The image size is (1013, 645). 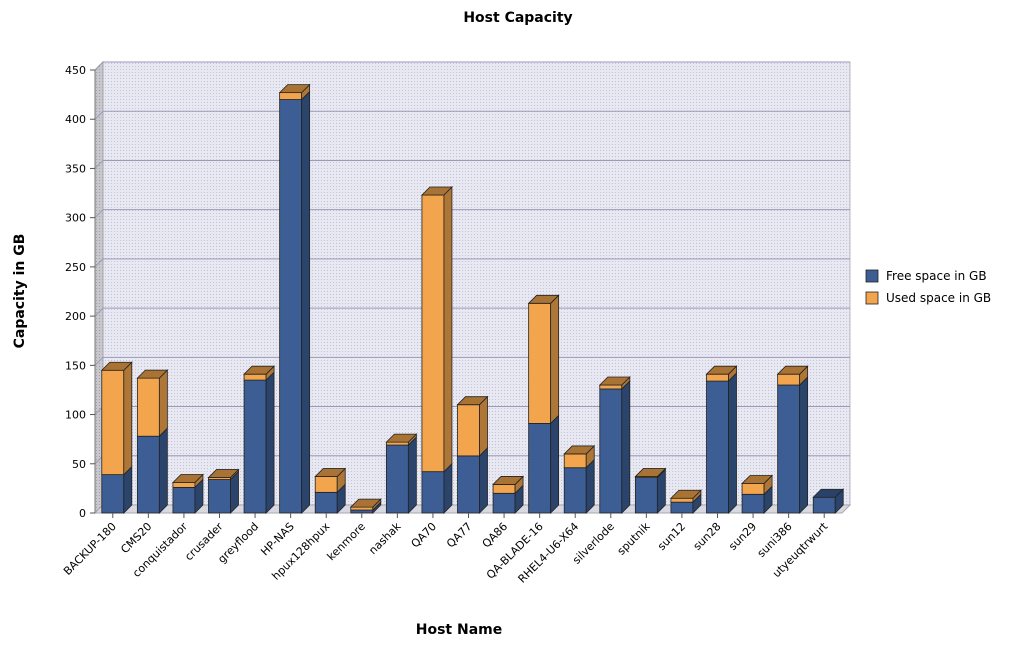 I want to click on x-tick-label: kenmore, so click(x=346, y=541).